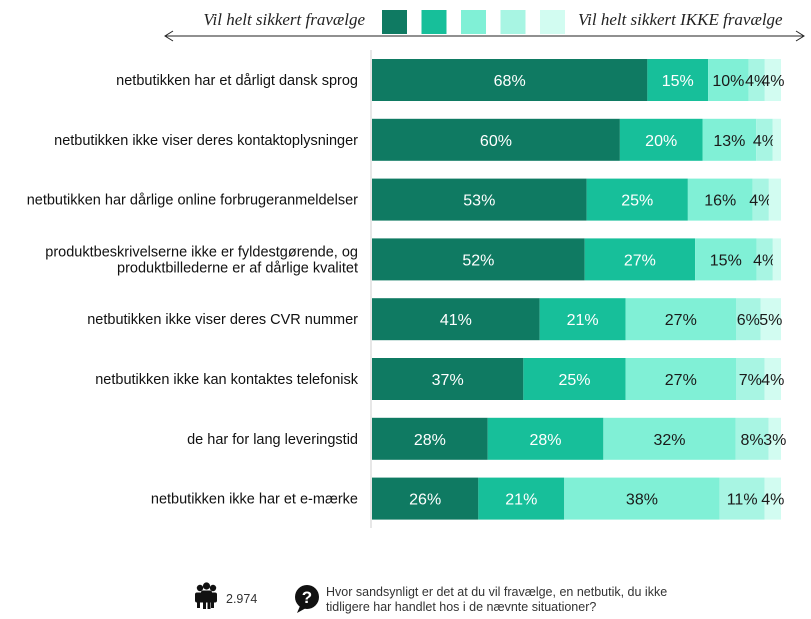 The height and width of the screenshot is (619, 811). What do you see at coordinates (254, 500) in the screenshot?
I see `category-label: netbutikken ikke har et e-mærke` at bounding box center [254, 500].